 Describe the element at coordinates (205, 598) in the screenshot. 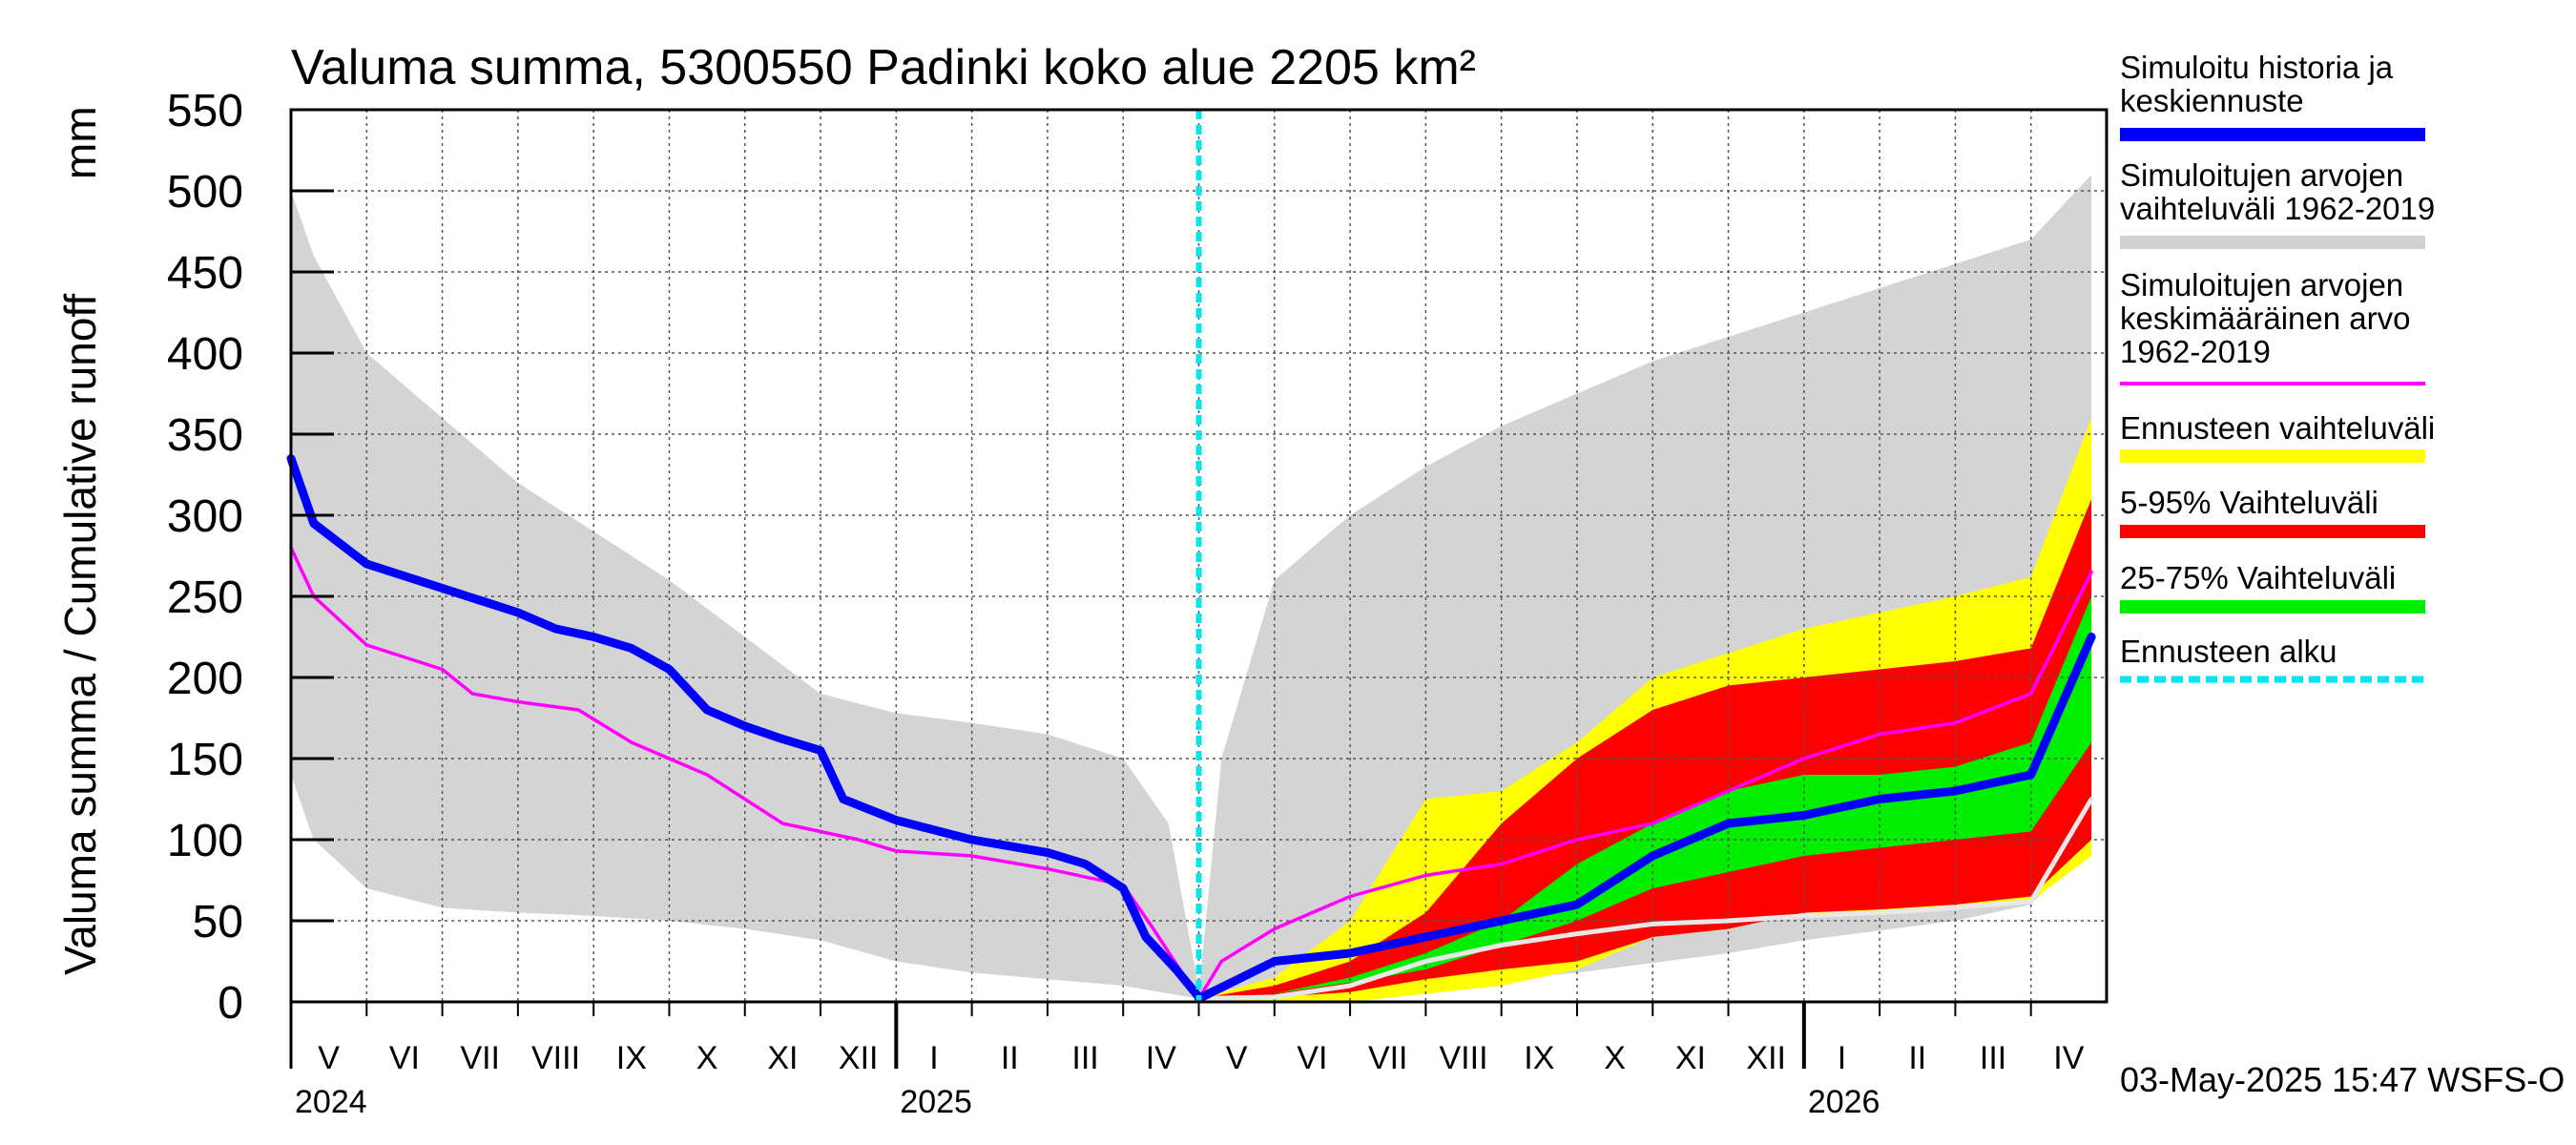

I see `y-tick-label: 250` at that location.